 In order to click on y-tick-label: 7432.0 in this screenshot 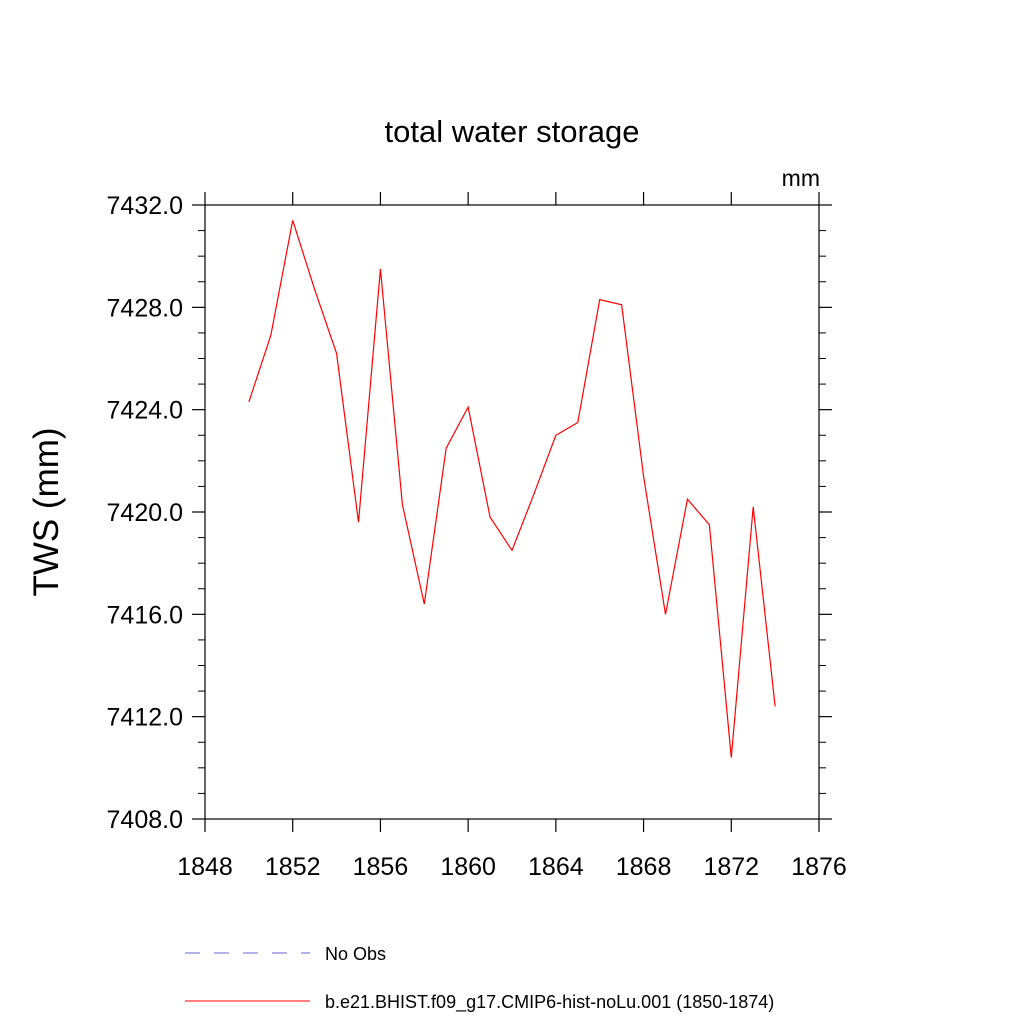, I will do `click(145, 206)`.